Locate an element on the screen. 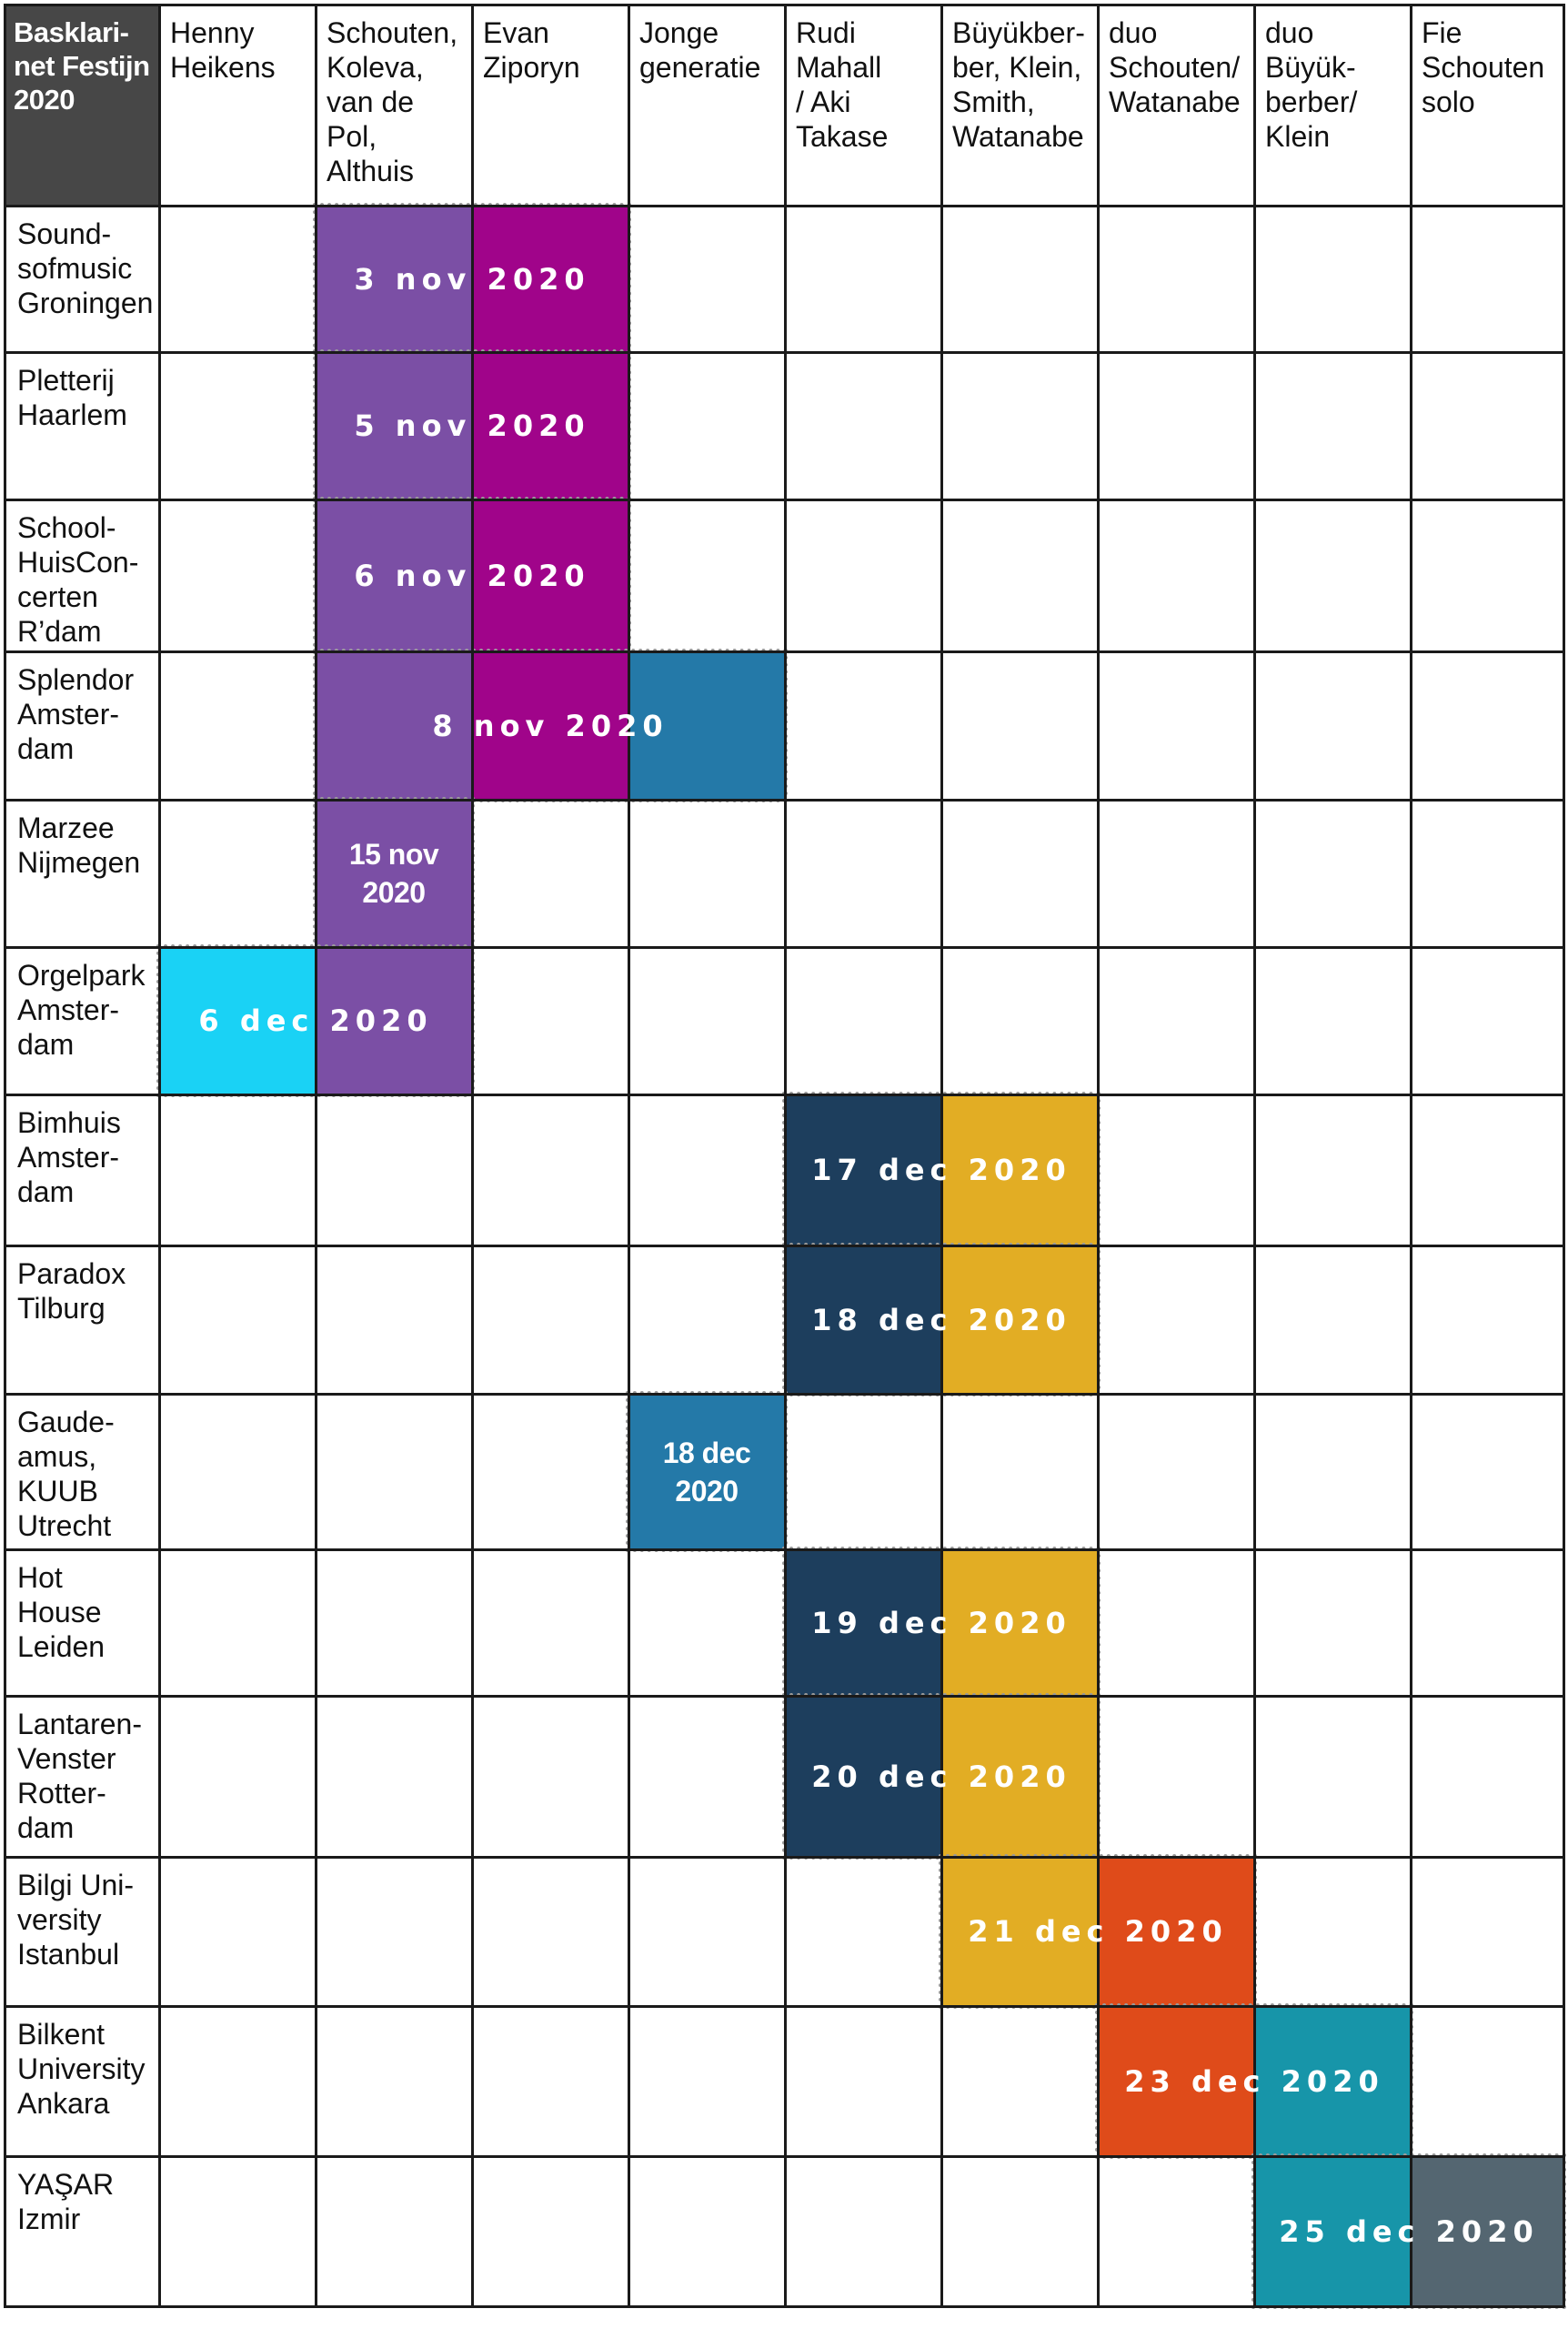 This screenshot has height=2329, width=1568. event-date-label: 15 nov 2020 is located at coordinates (393, 873).